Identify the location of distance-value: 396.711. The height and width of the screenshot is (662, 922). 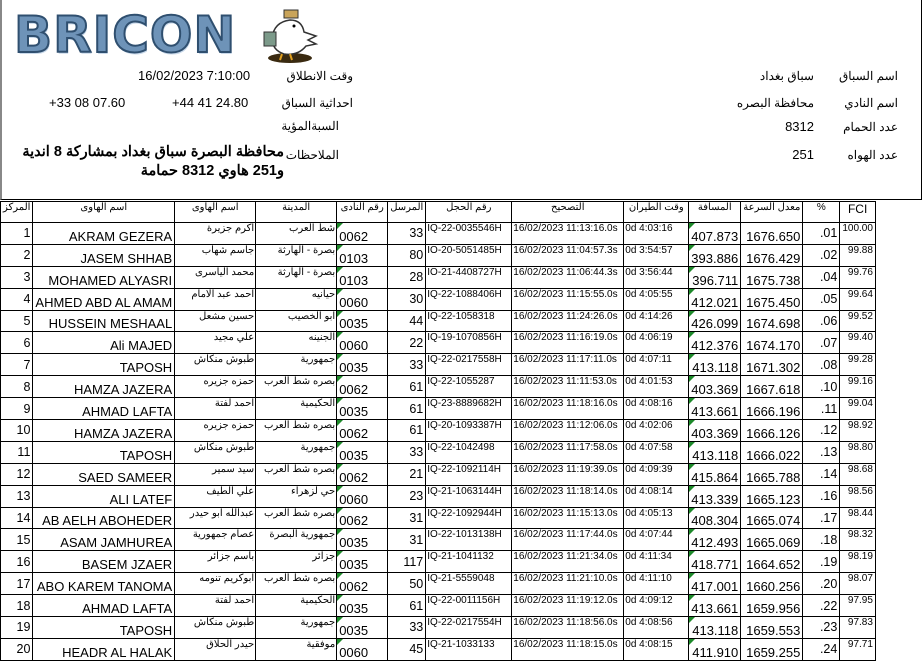
(715, 280).